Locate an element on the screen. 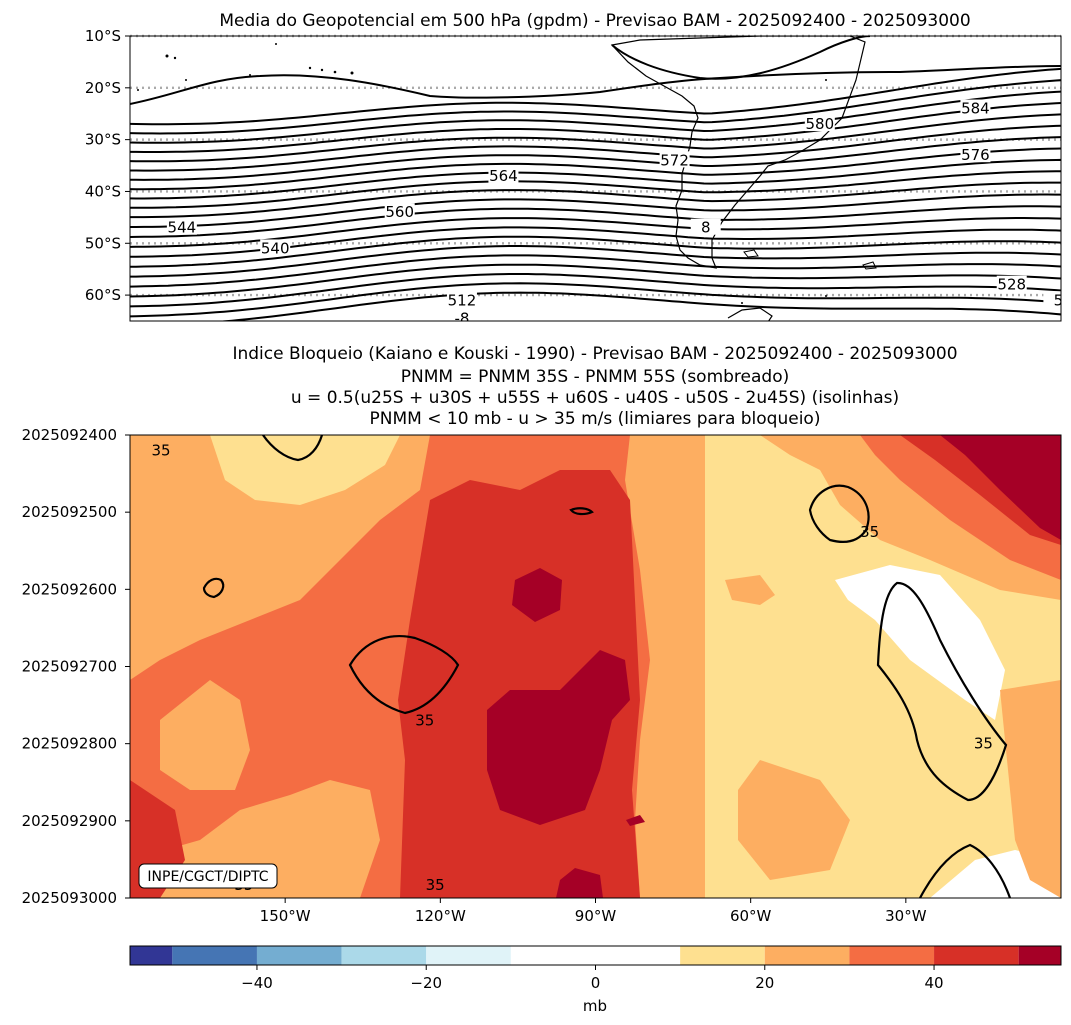 The image size is (1071, 1025). x-tick-label: 60°W is located at coordinates (751, 916).